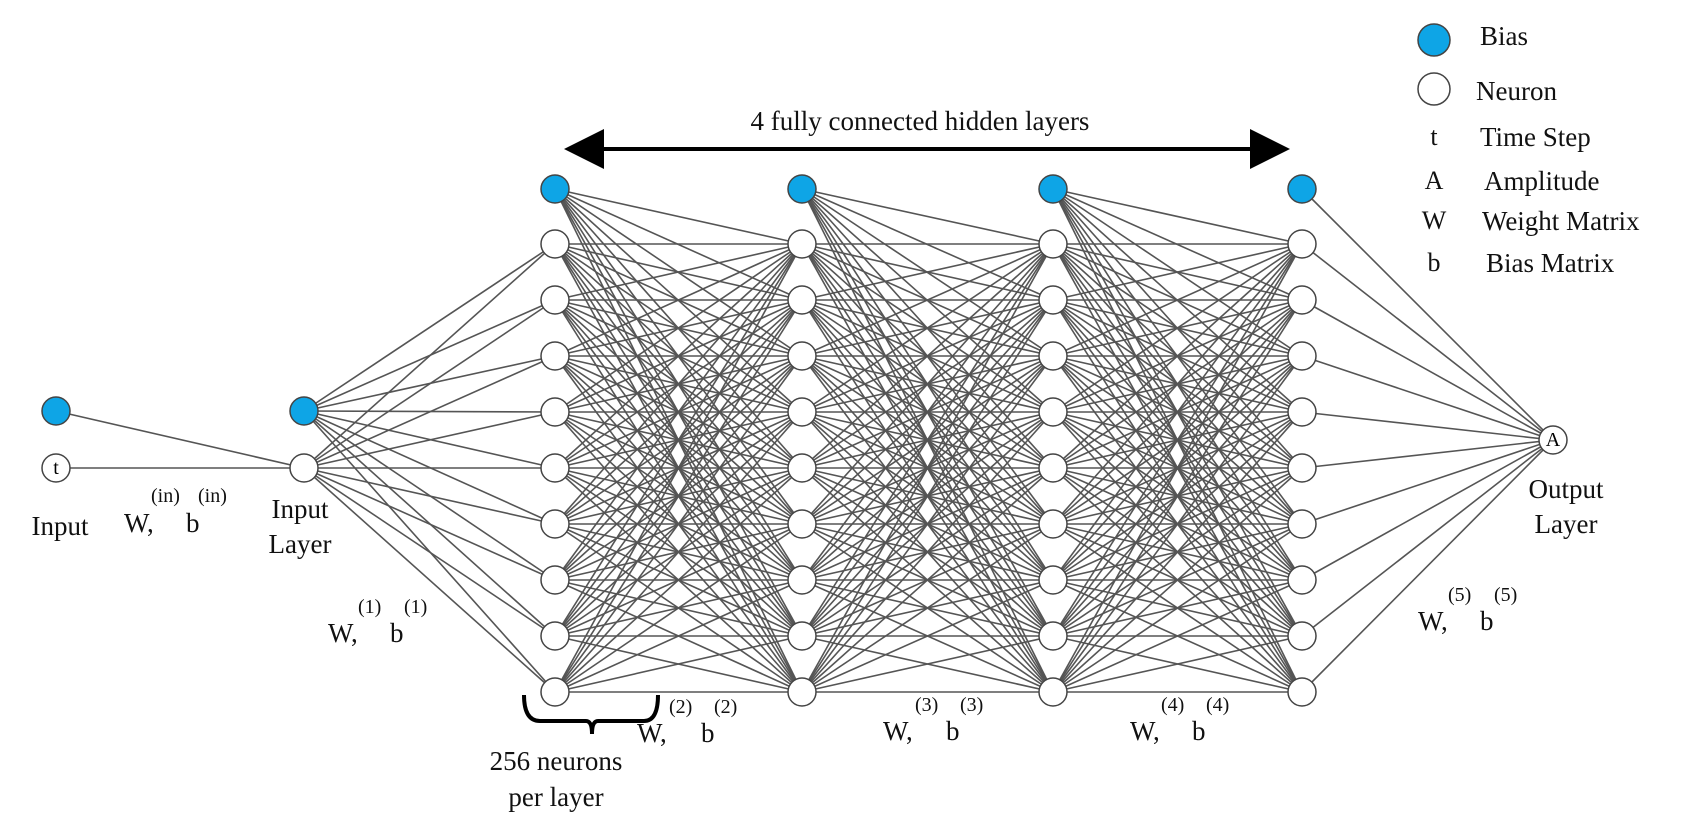 This screenshot has width=1691, height=836. Describe the element at coordinates (556, 779) in the screenshot. I see `neurons-per-layer-label: 256 neurons per layer` at that location.